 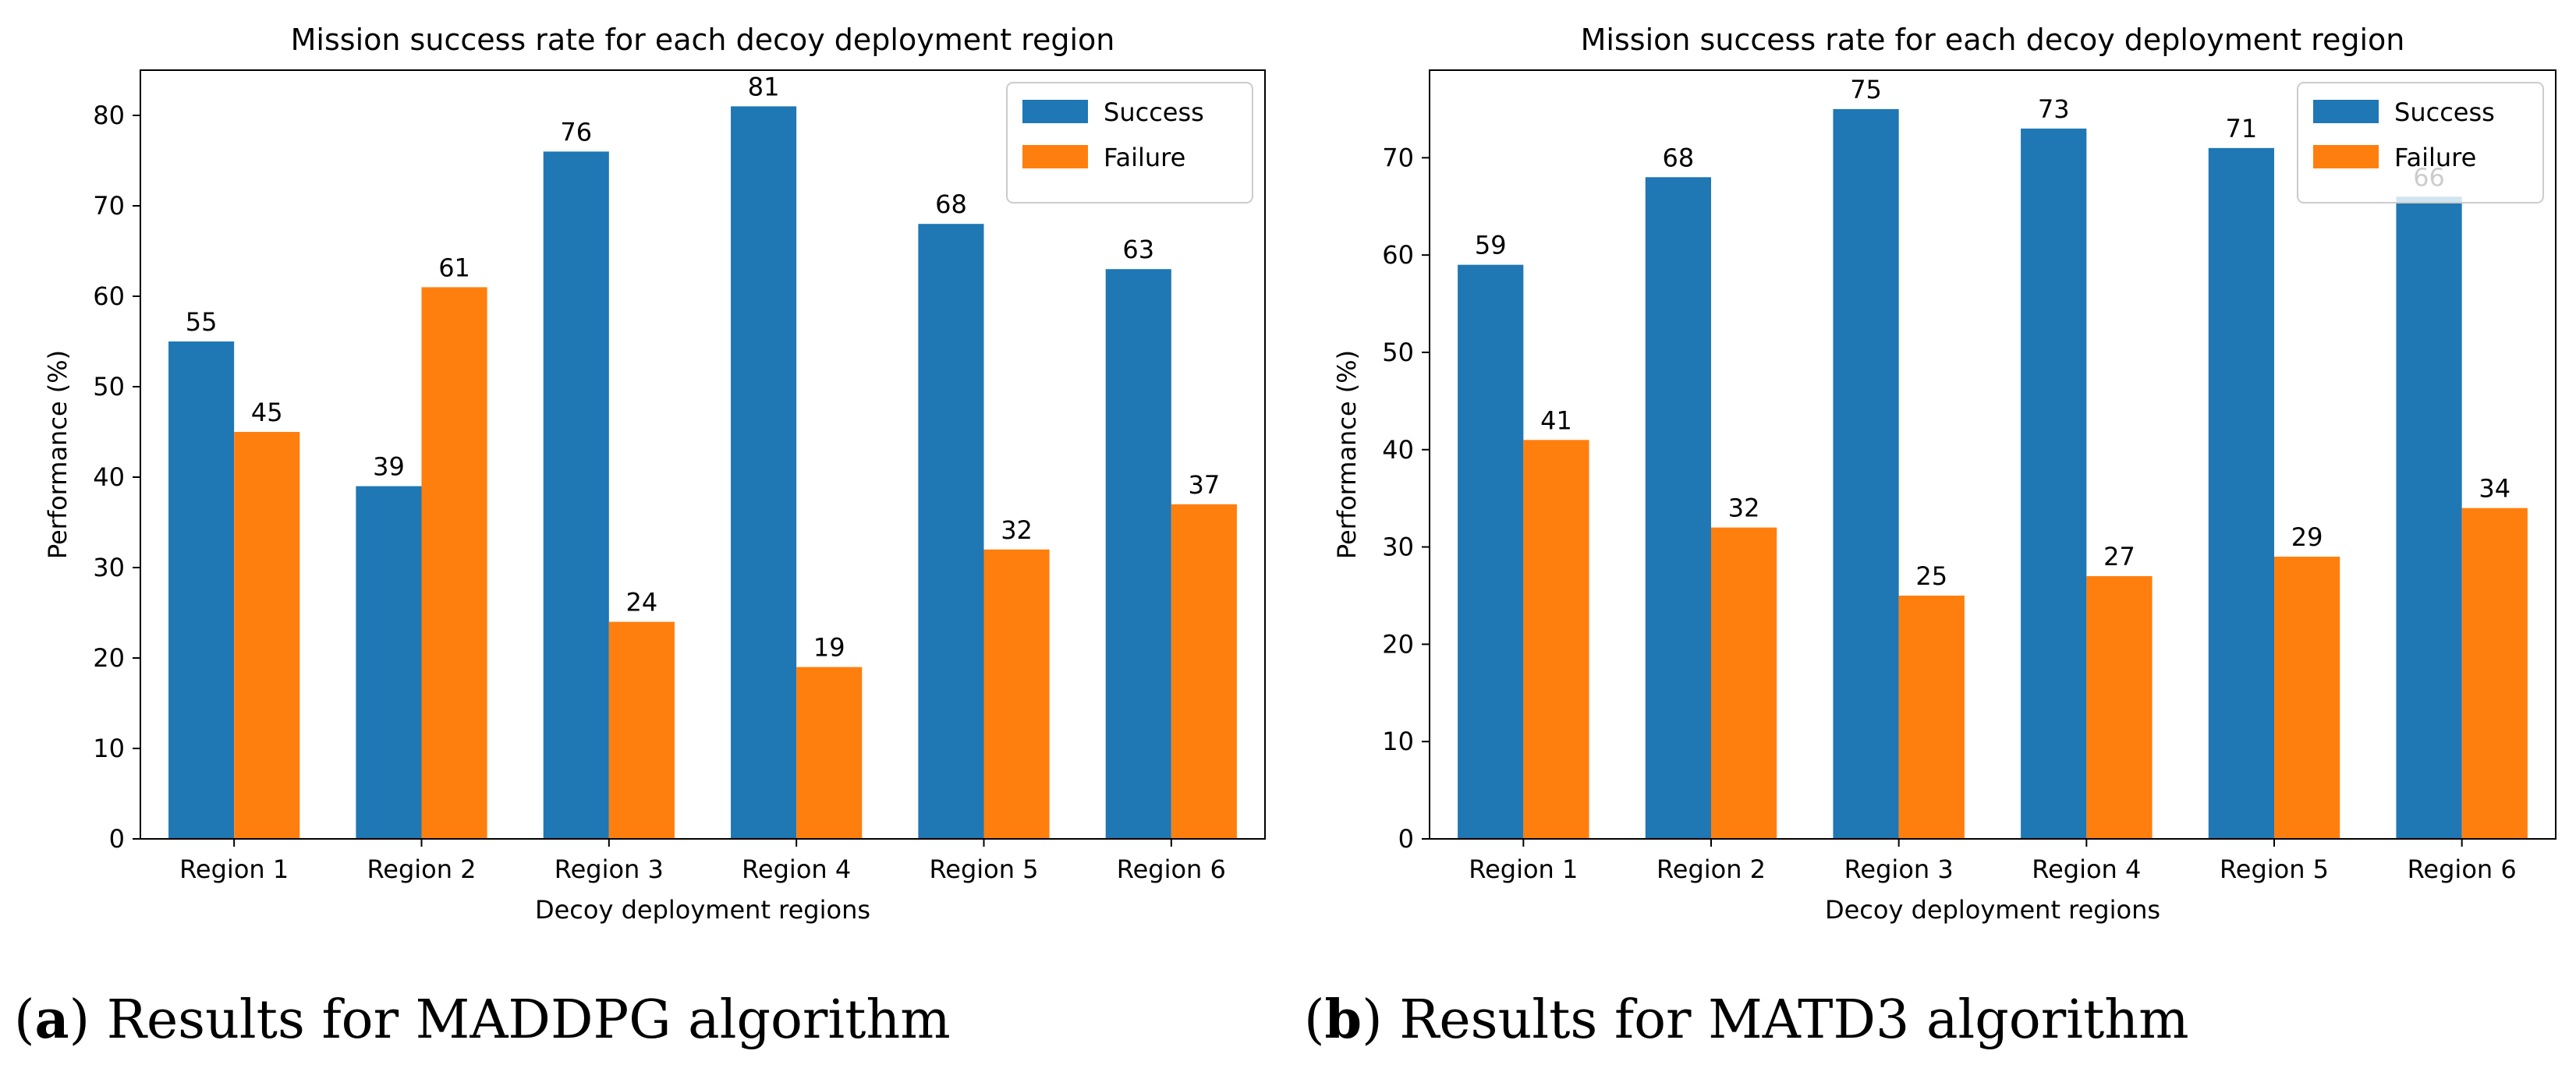 What do you see at coordinates (2307, 537) in the screenshot?
I see `chart-b-data-label: 29` at bounding box center [2307, 537].